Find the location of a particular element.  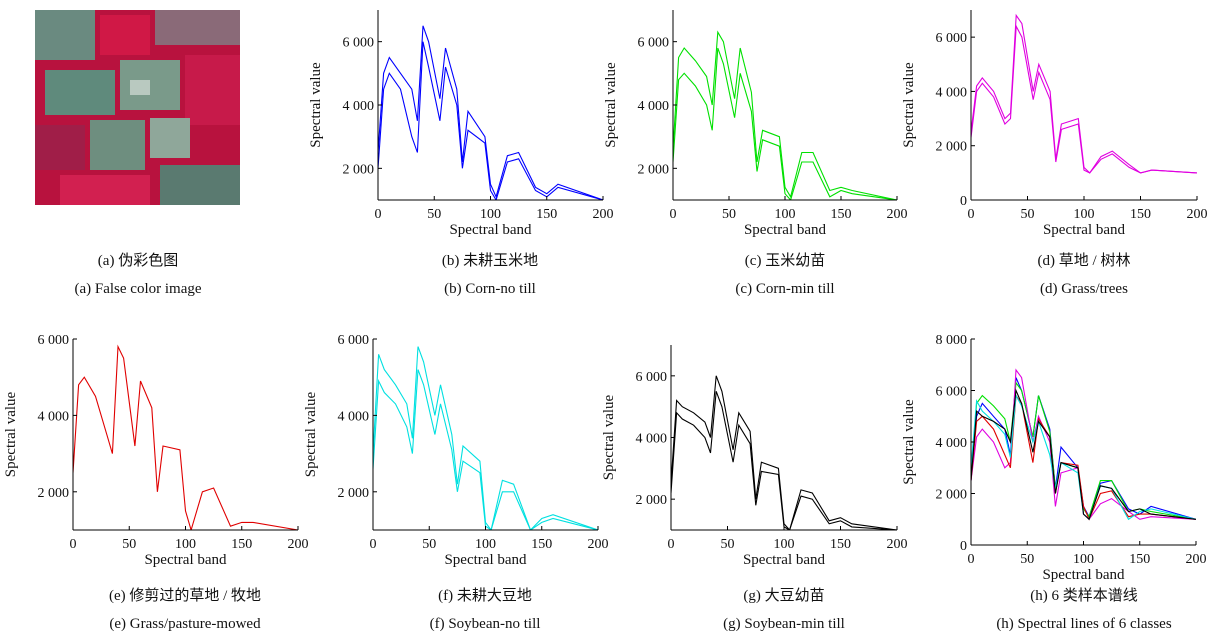

caption-en: (d) Grass/trees is located at coordinates (1084, 289).